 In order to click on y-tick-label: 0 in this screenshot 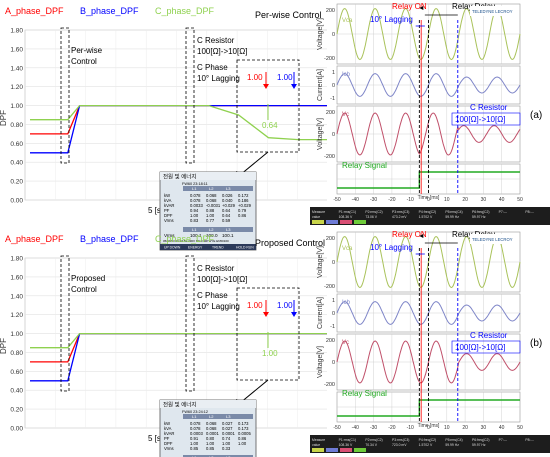, I will do `click(333, 263)`.